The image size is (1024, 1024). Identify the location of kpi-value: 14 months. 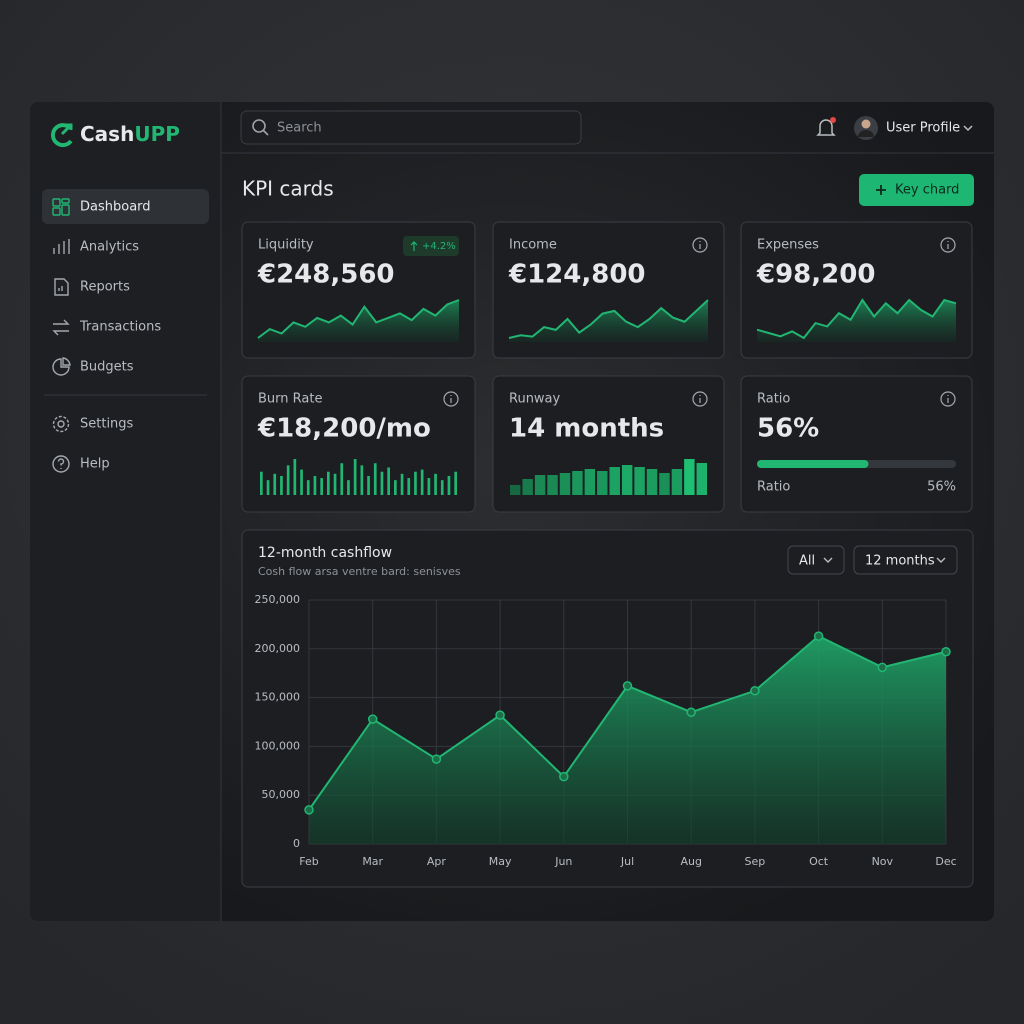
(586, 429).